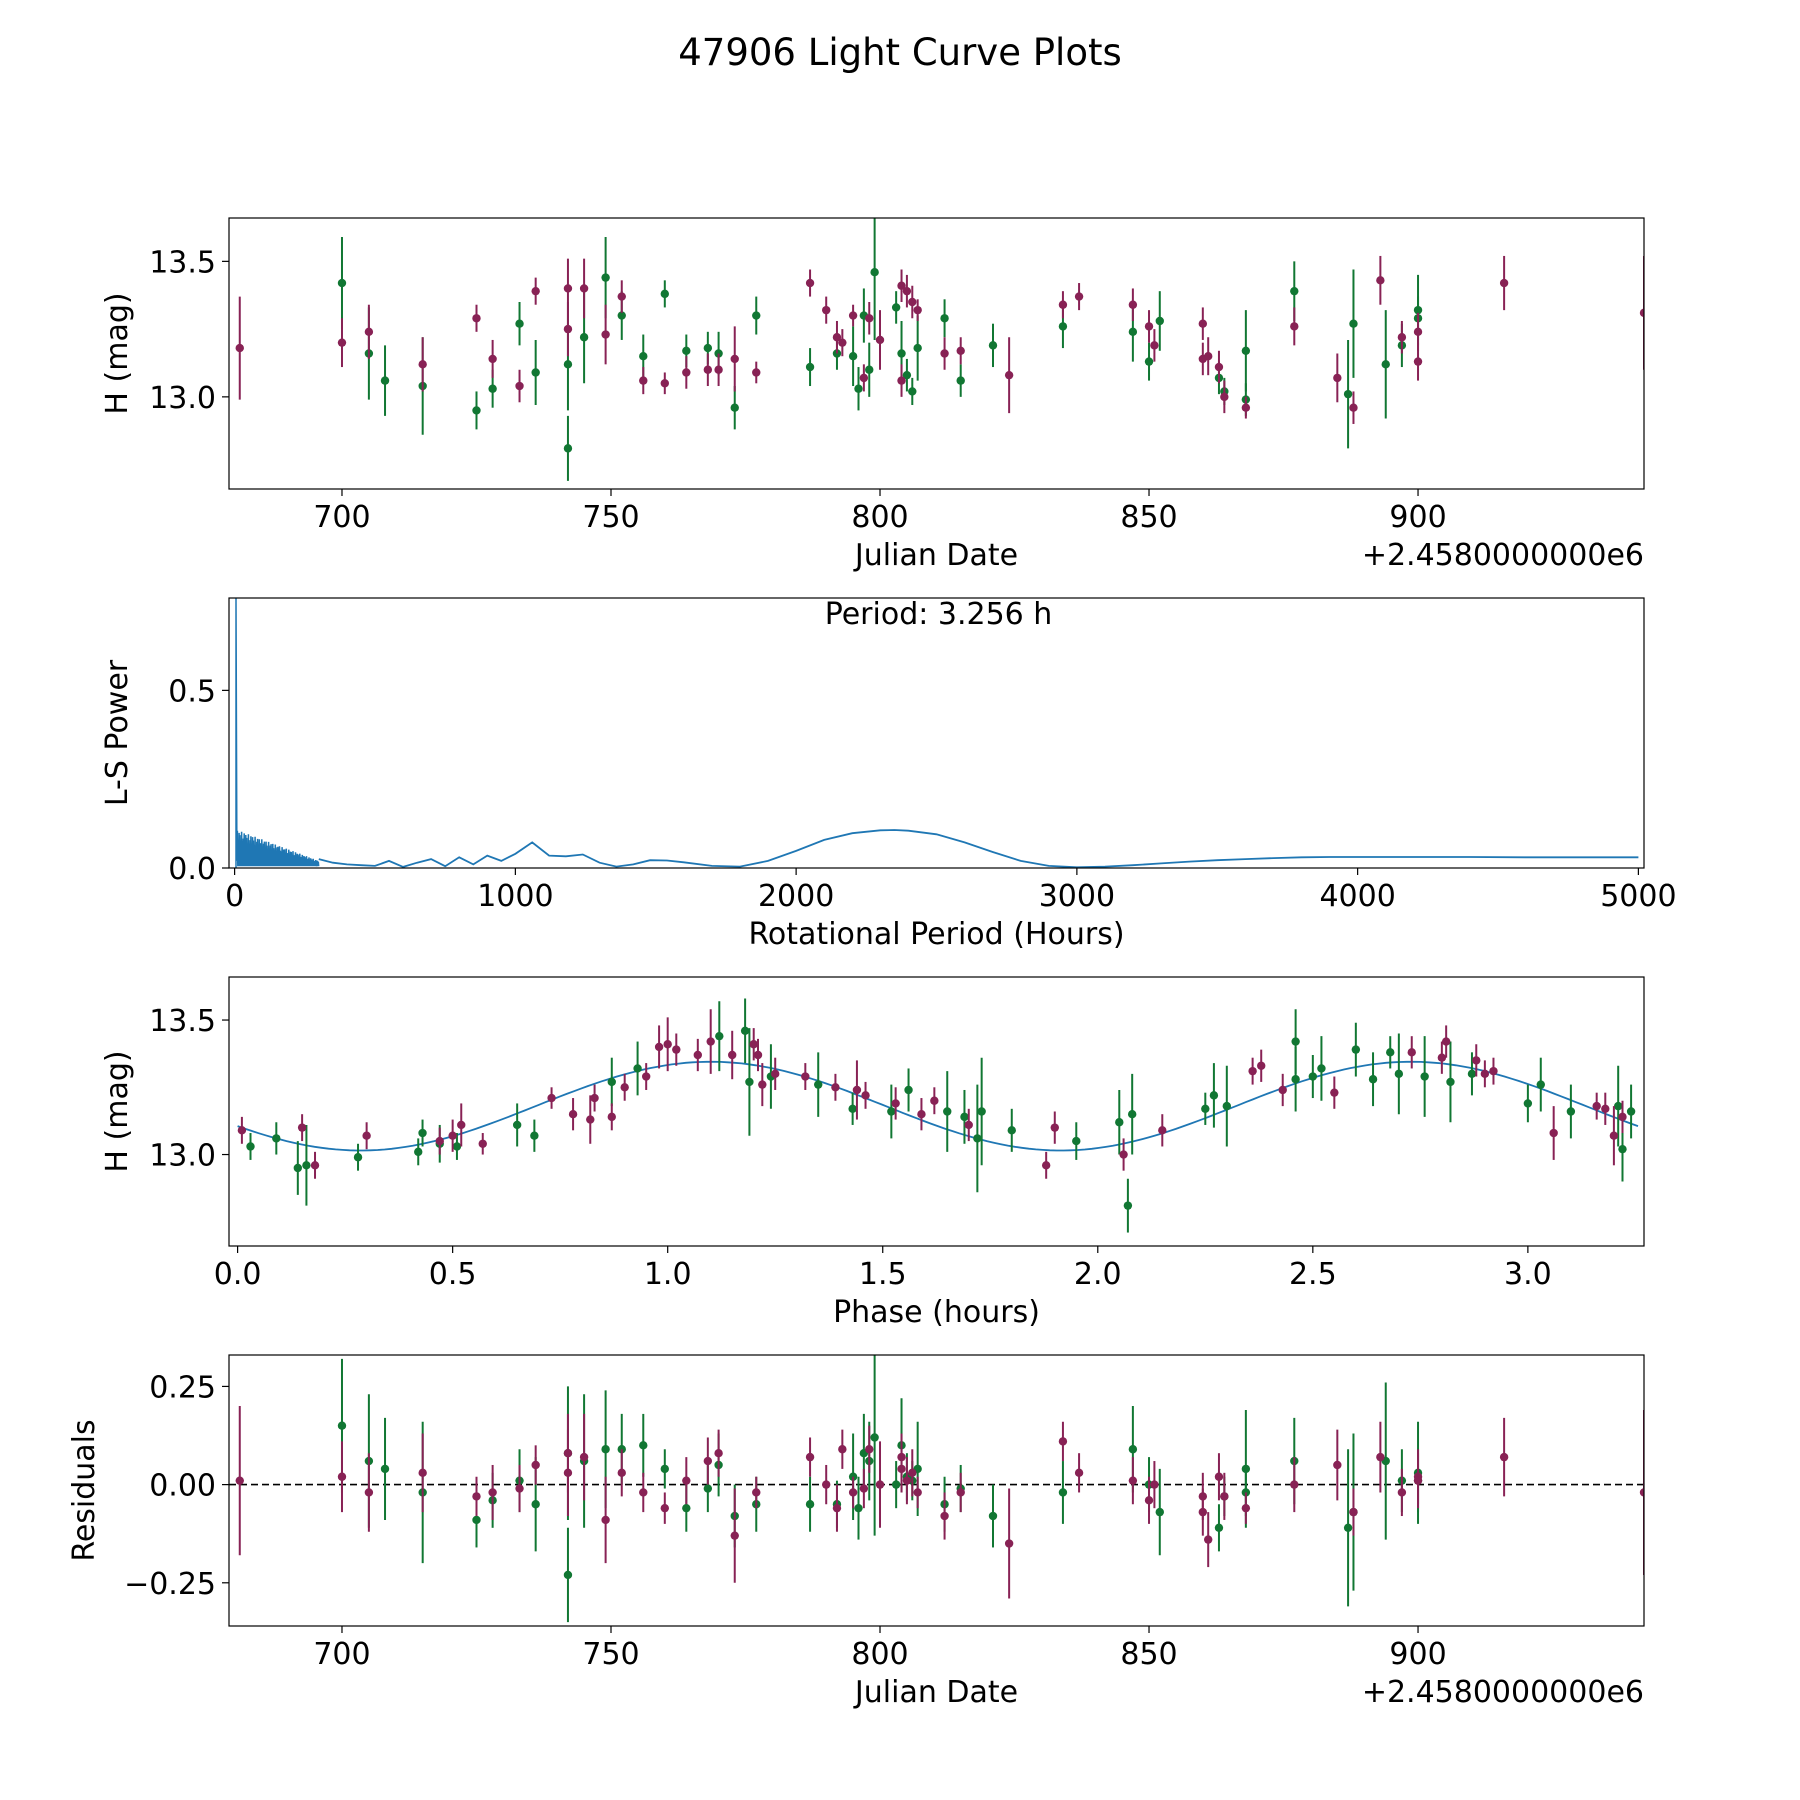 The height and width of the screenshot is (1800, 1800). What do you see at coordinates (1148, 517) in the screenshot?
I see `x-tick-label: 850` at bounding box center [1148, 517].